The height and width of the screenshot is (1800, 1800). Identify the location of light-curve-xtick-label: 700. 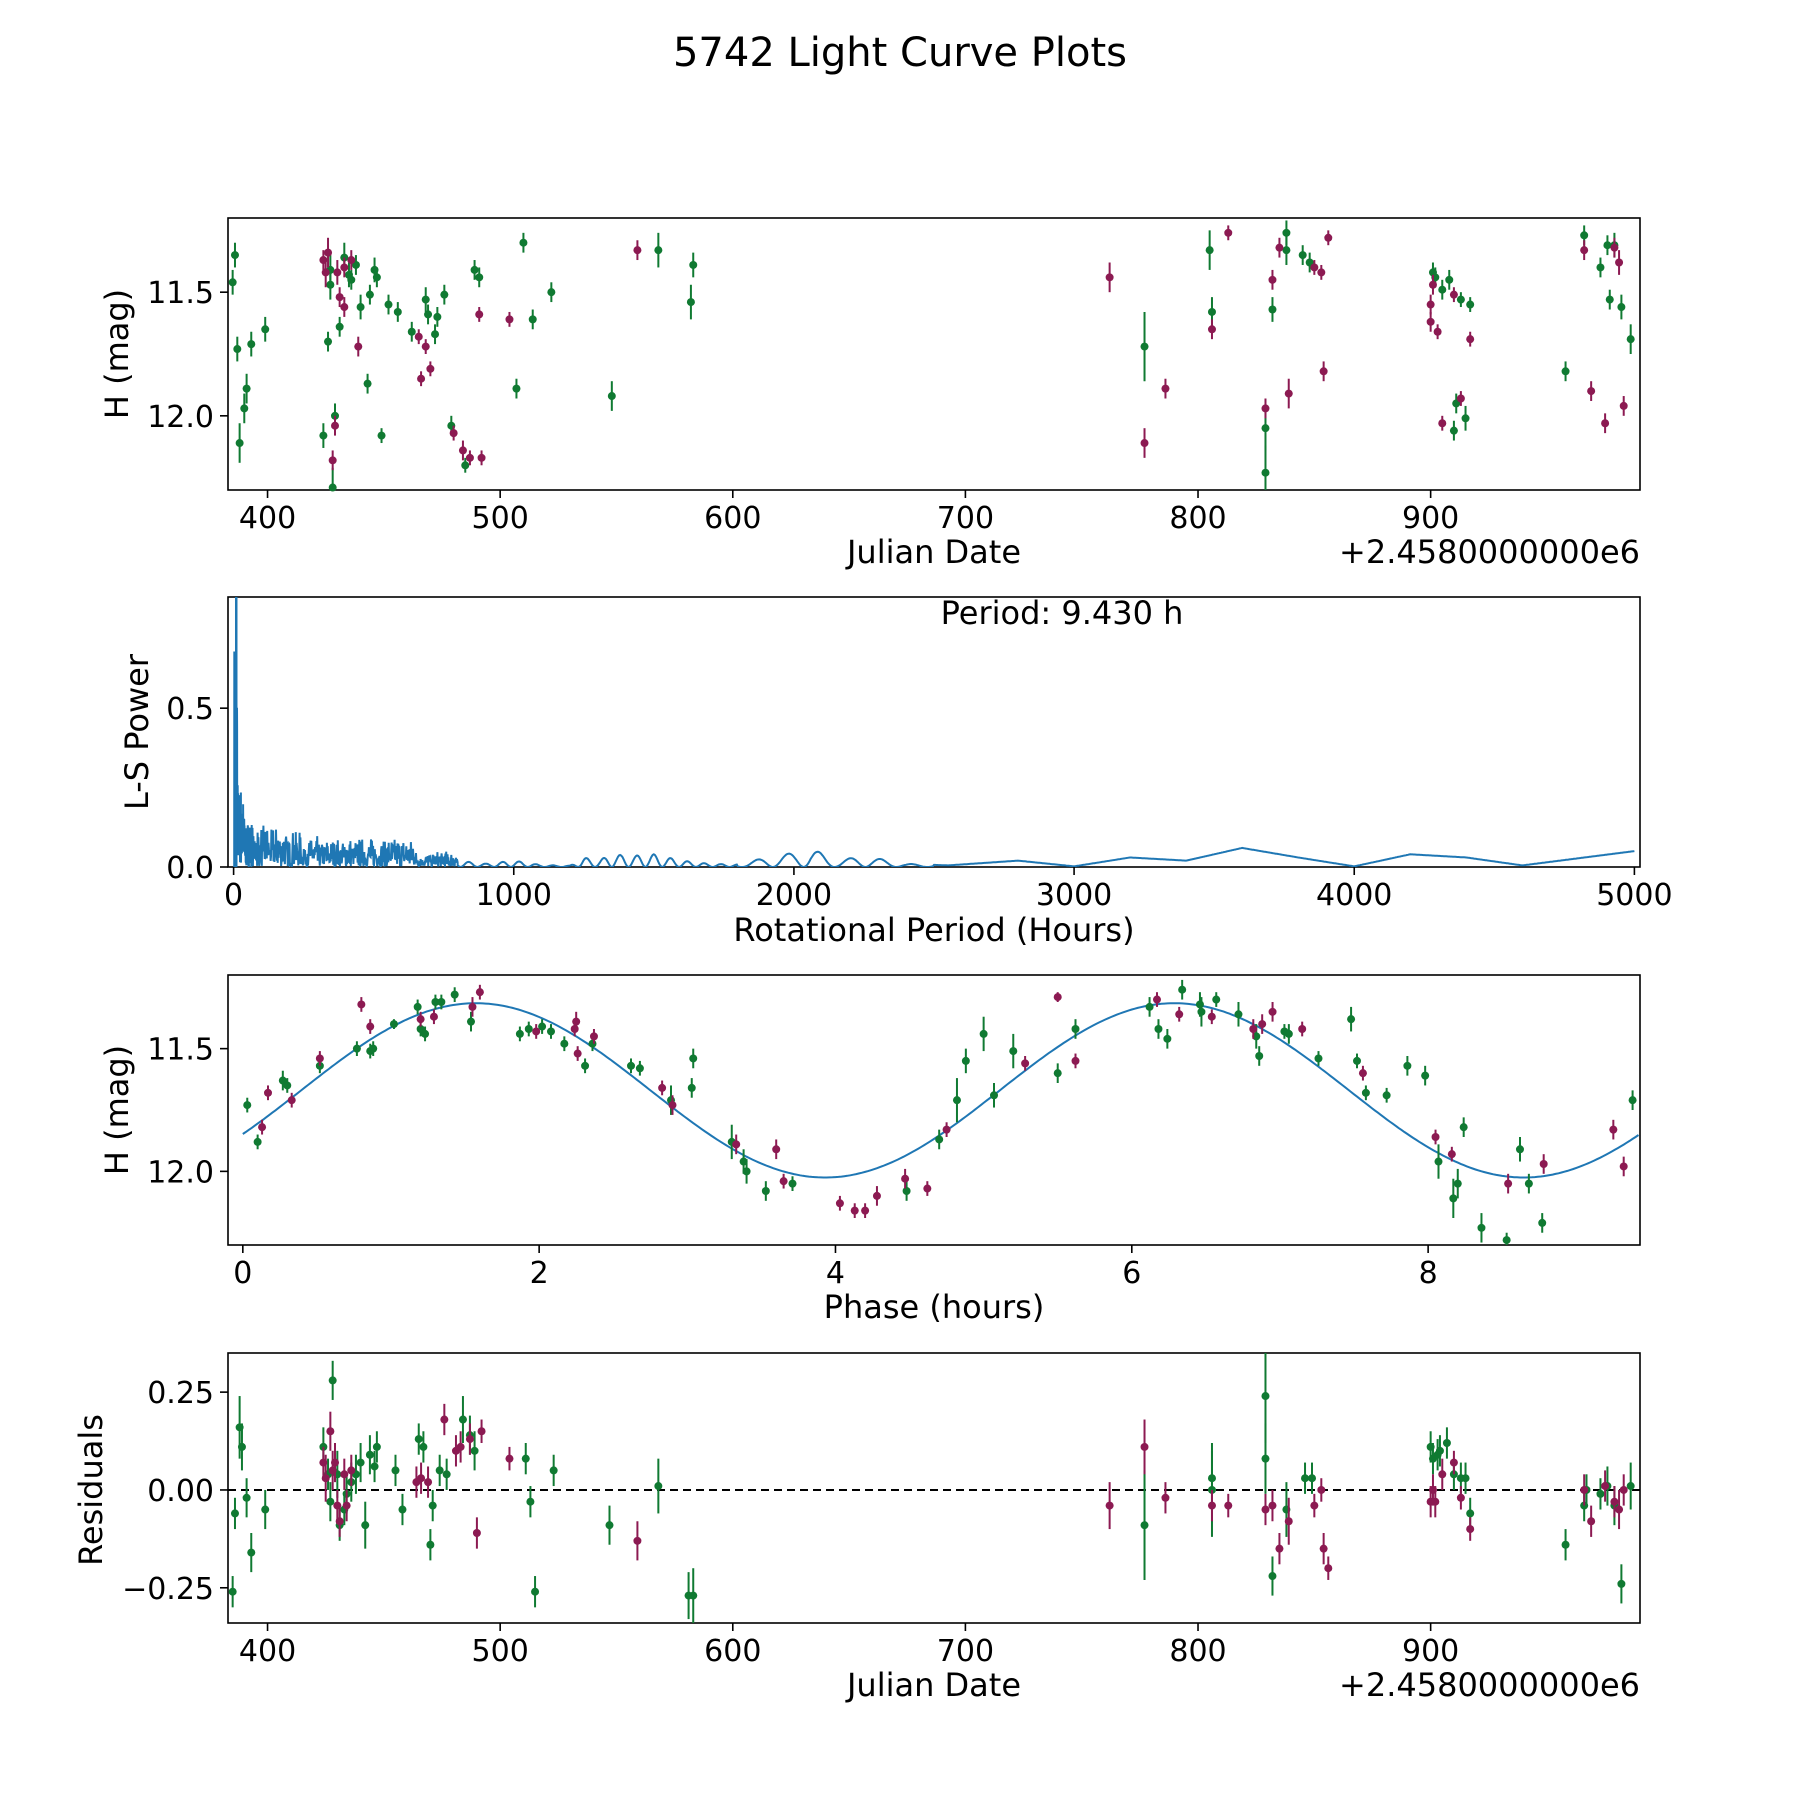
(965, 518).